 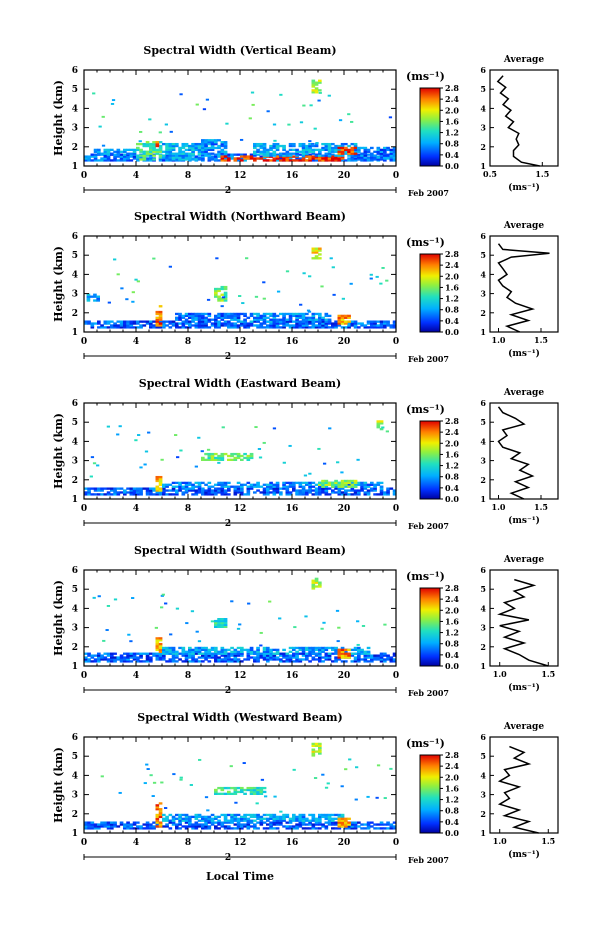 I want to click on x-tick-label: 4, so click(x=136, y=342).